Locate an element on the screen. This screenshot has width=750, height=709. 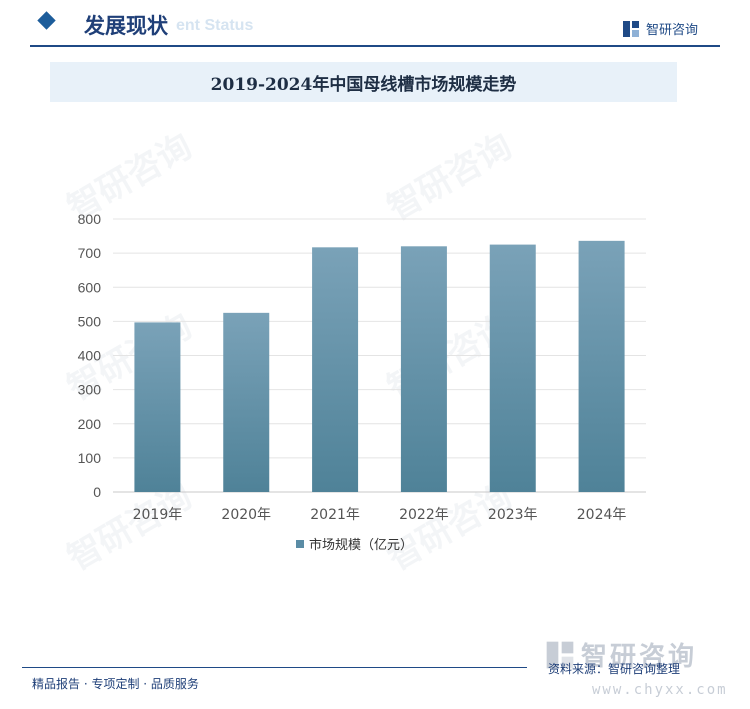
footer-services: 精品报告 · 专项定制 · 品质服务 is located at coordinates (115, 684).